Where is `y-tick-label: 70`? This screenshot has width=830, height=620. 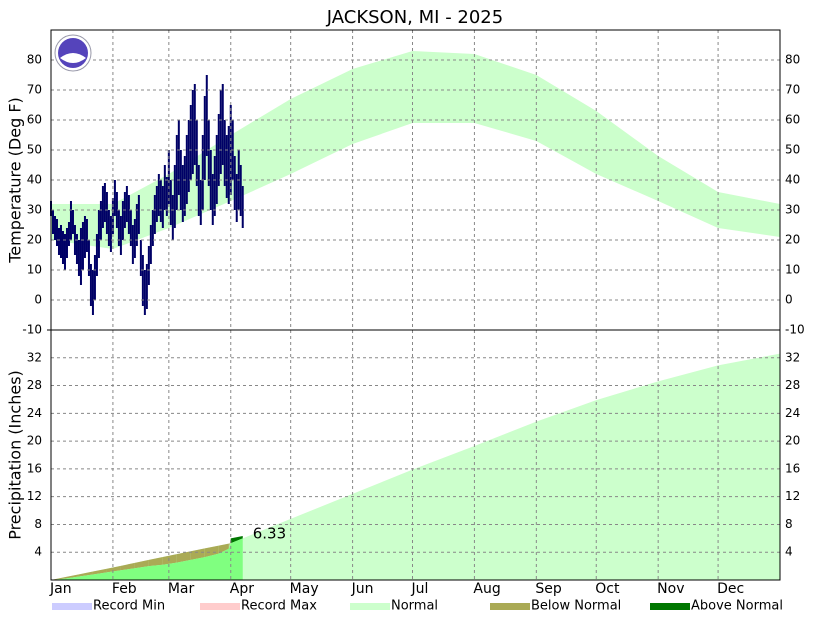 y-tick-label: 70 is located at coordinates (34, 90).